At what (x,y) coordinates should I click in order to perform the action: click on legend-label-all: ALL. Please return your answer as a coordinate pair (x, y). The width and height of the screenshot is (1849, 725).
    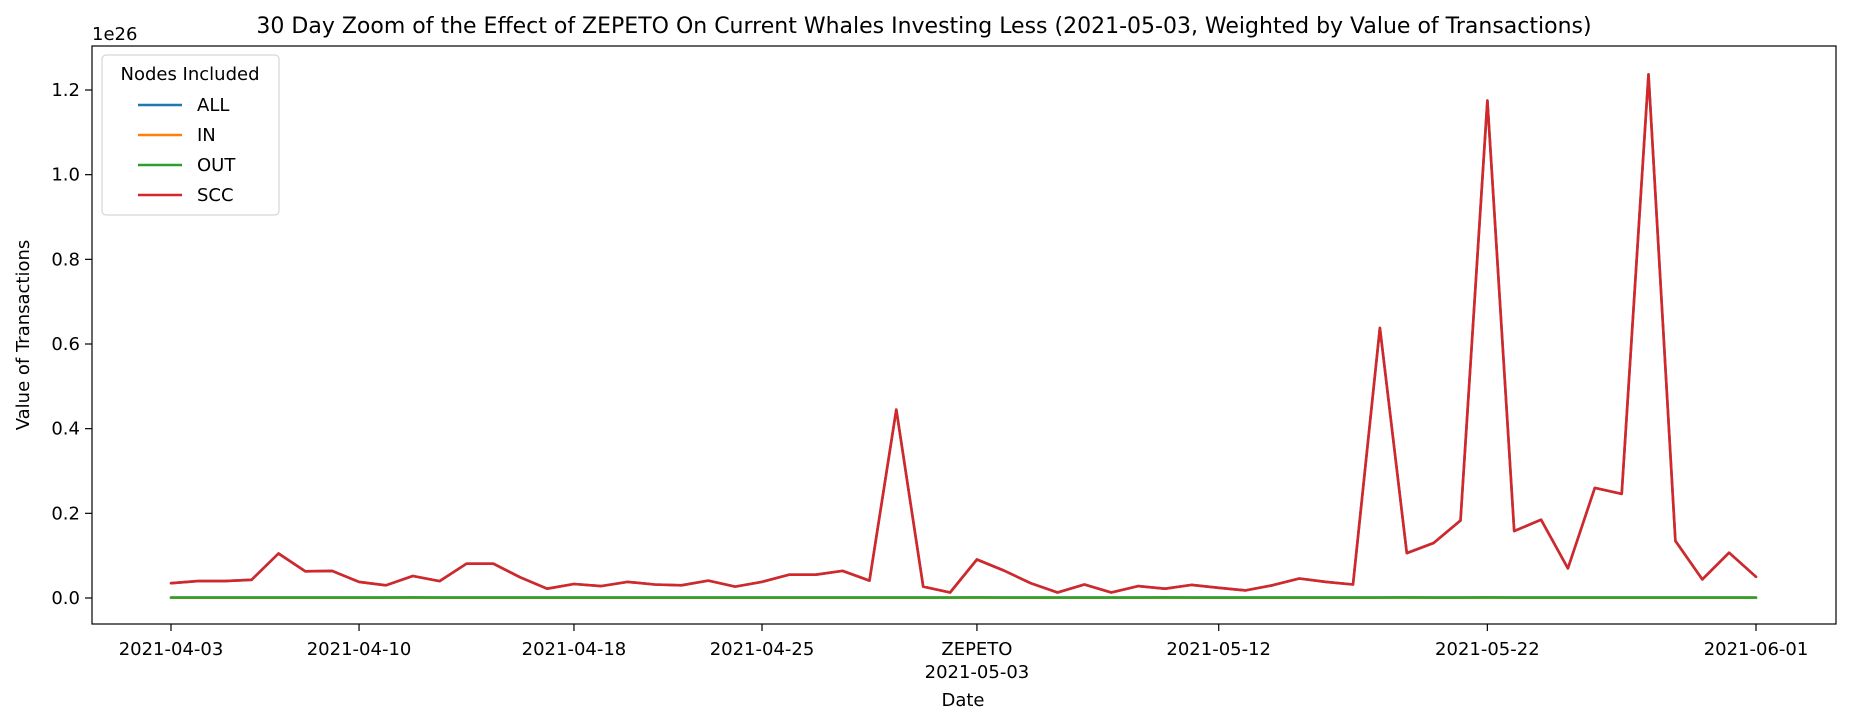
    Looking at the image, I should click on (213, 105).